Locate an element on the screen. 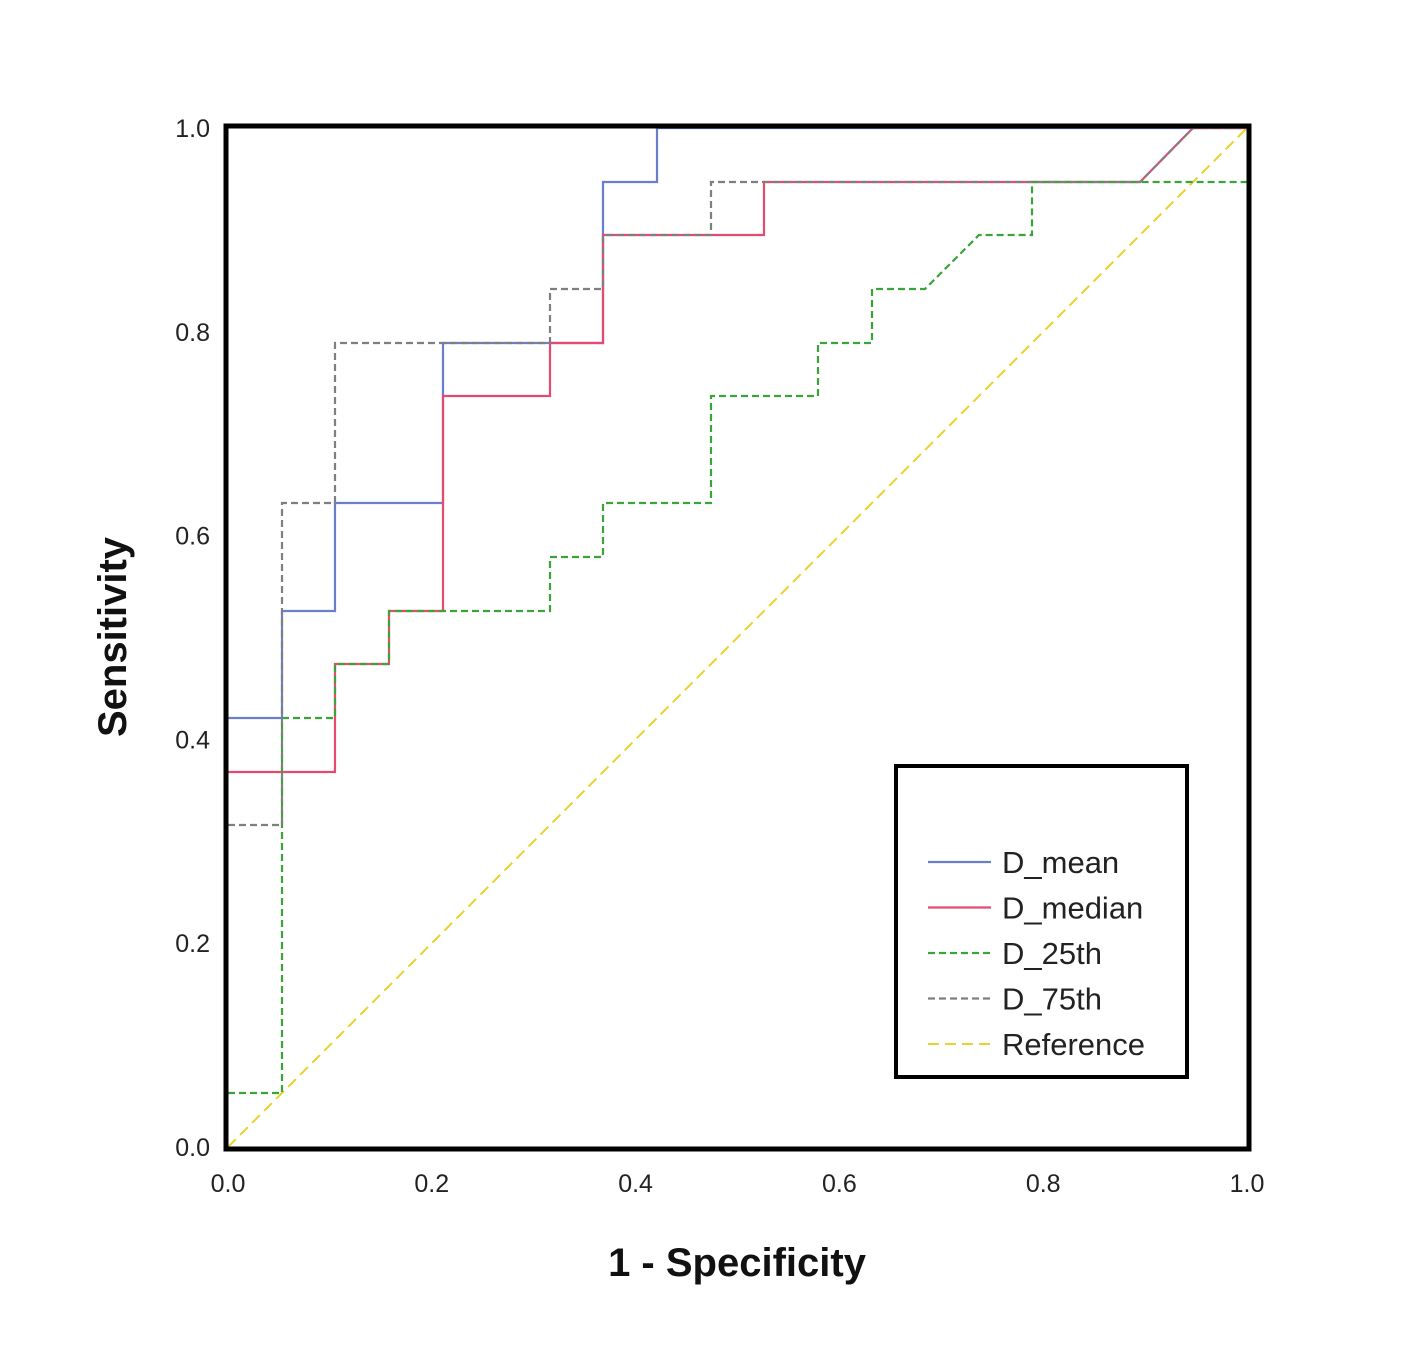  x-tick-label: 0.8 is located at coordinates (1043, 1184).